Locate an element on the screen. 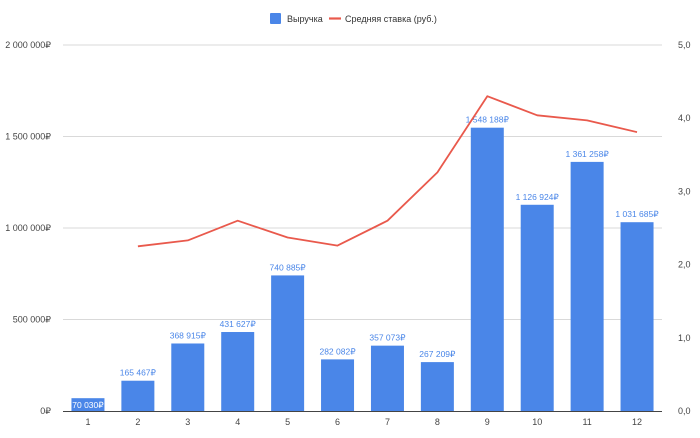 The image size is (700, 438). bar-data-label: 70 030₽ is located at coordinates (88, 405).